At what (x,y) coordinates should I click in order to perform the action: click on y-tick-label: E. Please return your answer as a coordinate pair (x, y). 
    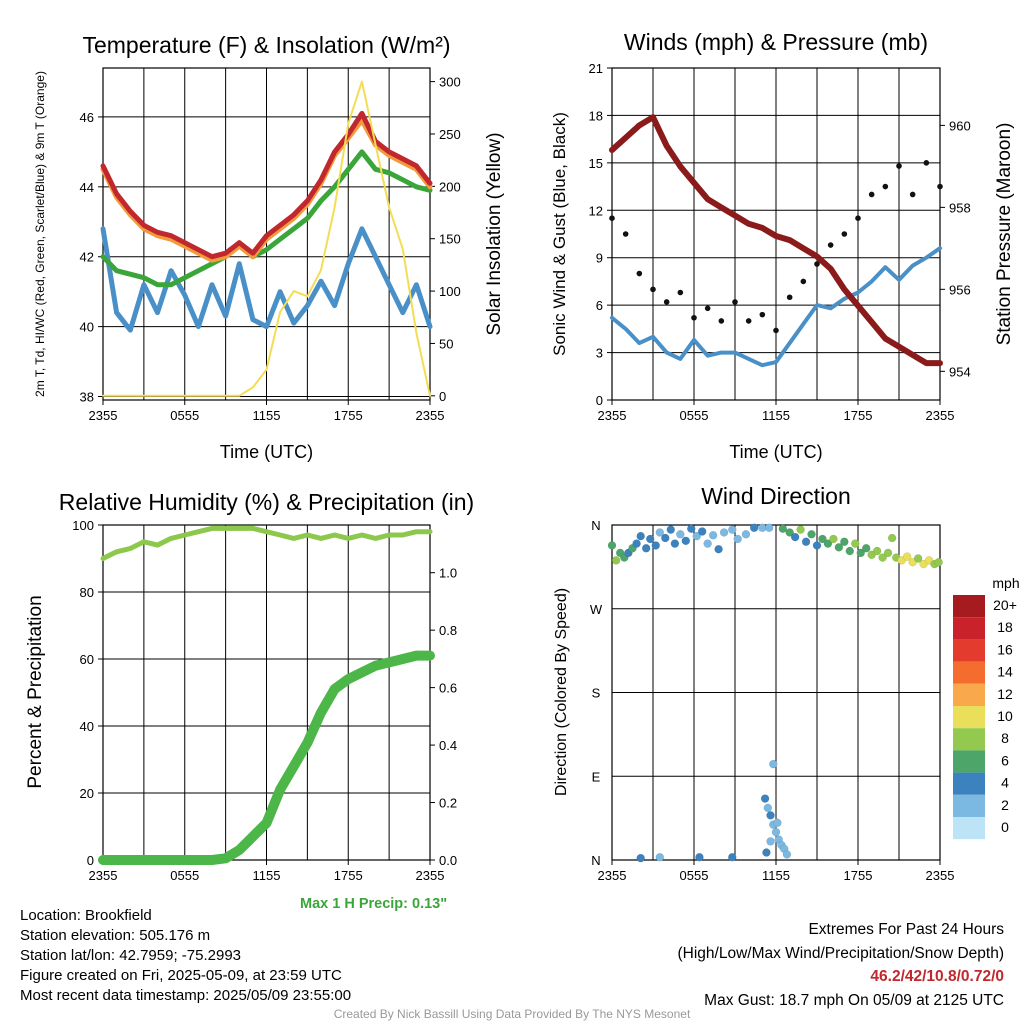
    Looking at the image, I should click on (596, 776).